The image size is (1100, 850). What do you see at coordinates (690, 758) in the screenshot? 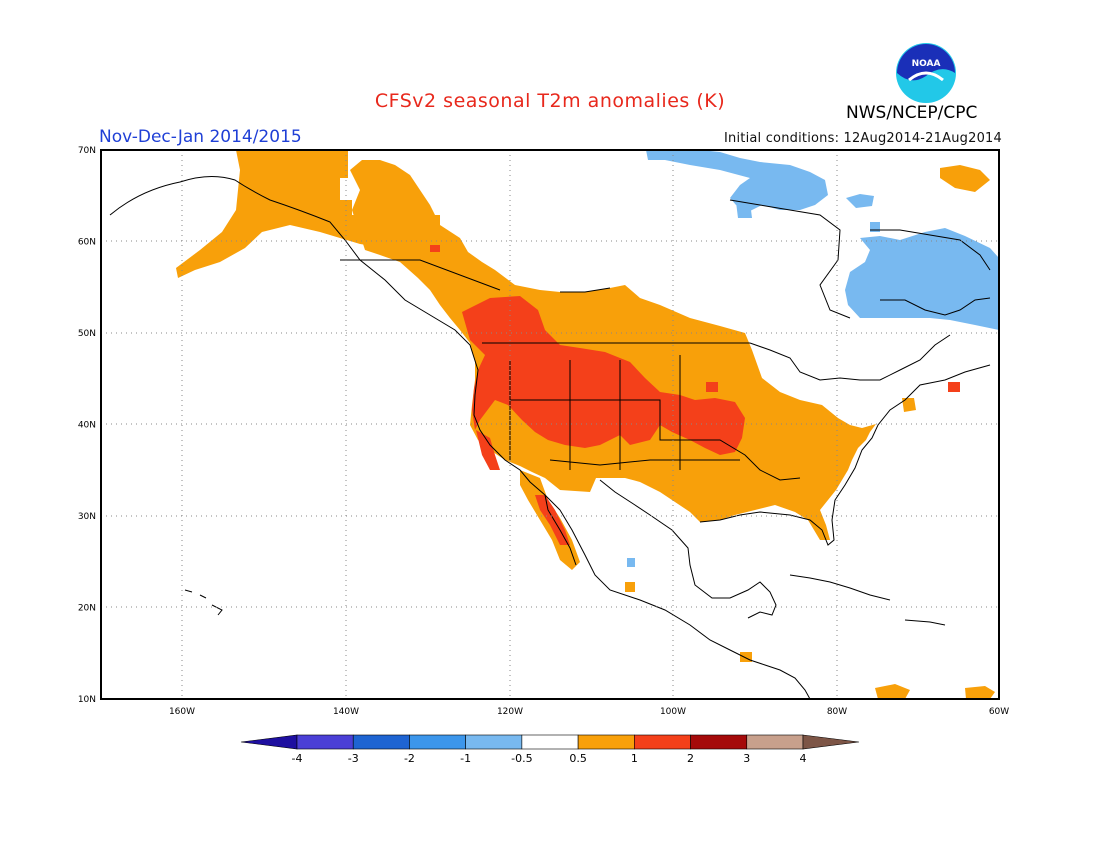
I see `colorbar-label: 2` at bounding box center [690, 758].